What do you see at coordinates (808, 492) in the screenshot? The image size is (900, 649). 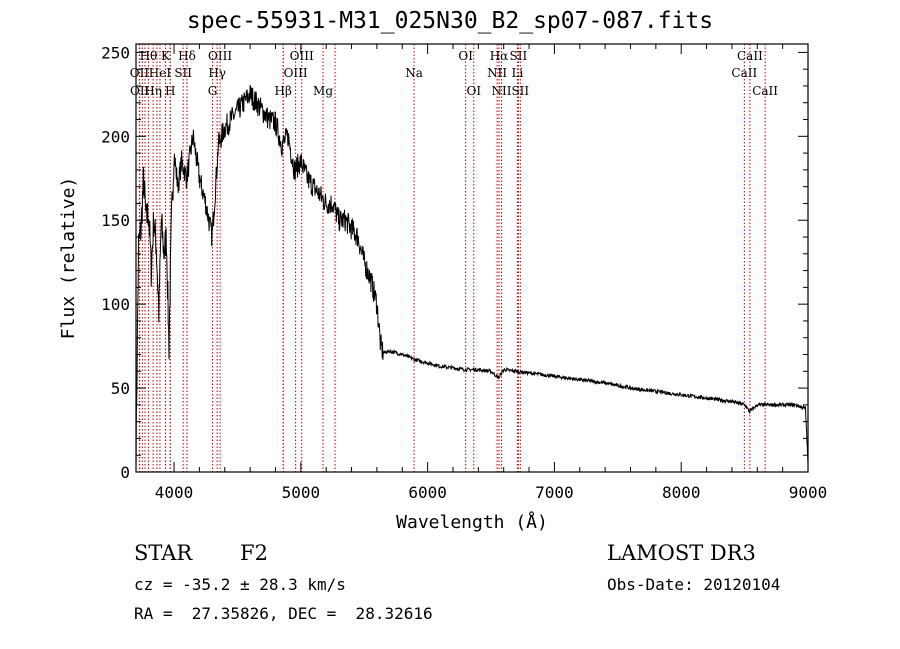 I see `x-tick-label: 9000` at bounding box center [808, 492].